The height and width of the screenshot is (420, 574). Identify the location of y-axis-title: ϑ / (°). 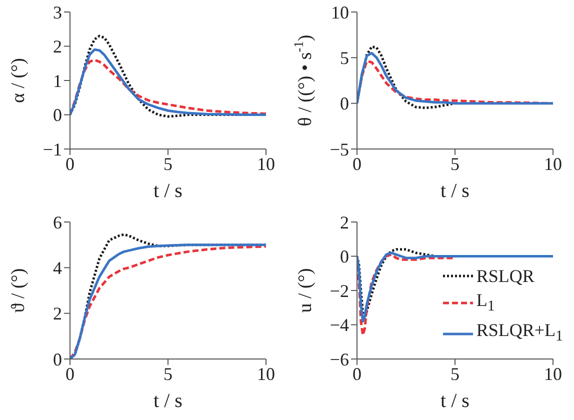
(19, 290).